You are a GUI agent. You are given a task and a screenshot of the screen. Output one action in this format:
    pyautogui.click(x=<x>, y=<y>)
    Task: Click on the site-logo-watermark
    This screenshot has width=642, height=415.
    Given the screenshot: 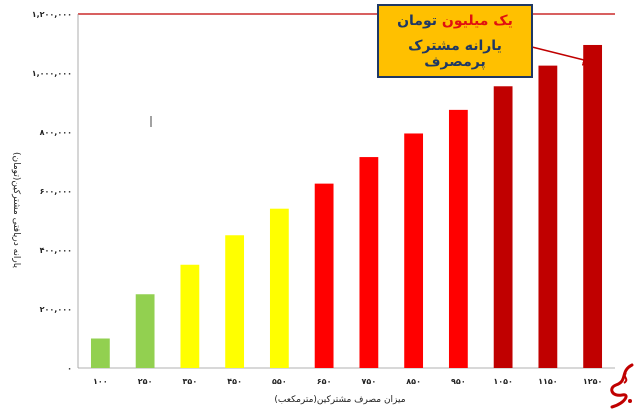 What is the action you would take?
    pyautogui.click(x=622, y=386)
    